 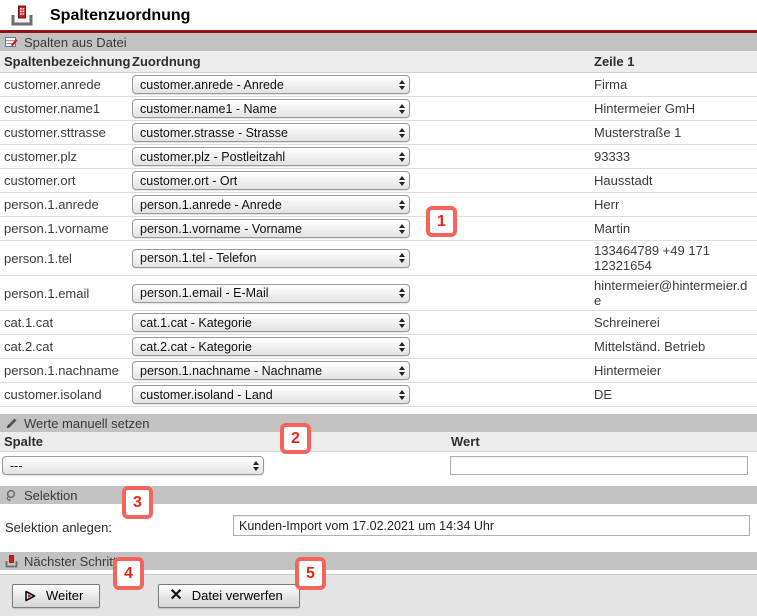 What do you see at coordinates (52, 108) in the screenshot?
I see `column-name: customer.name1` at bounding box center [52, 108].